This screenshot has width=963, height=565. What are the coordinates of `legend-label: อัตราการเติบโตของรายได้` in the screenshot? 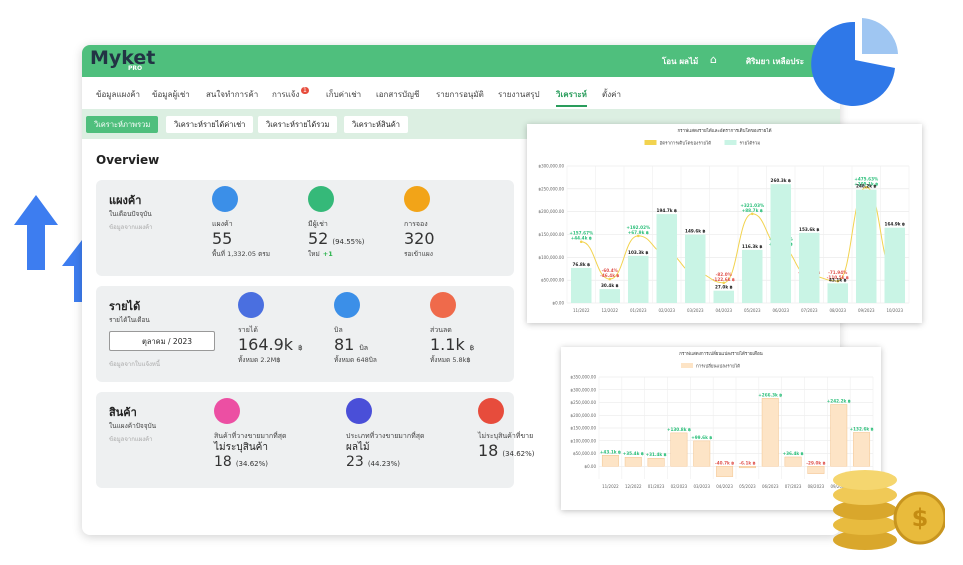 It's located at (686, 143).